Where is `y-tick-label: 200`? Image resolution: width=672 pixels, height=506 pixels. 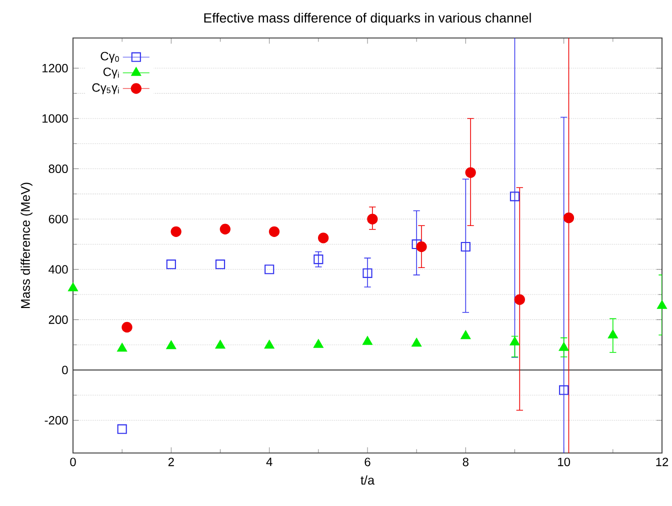 y-tick-label: 200 is located at coordinates (58, 319).